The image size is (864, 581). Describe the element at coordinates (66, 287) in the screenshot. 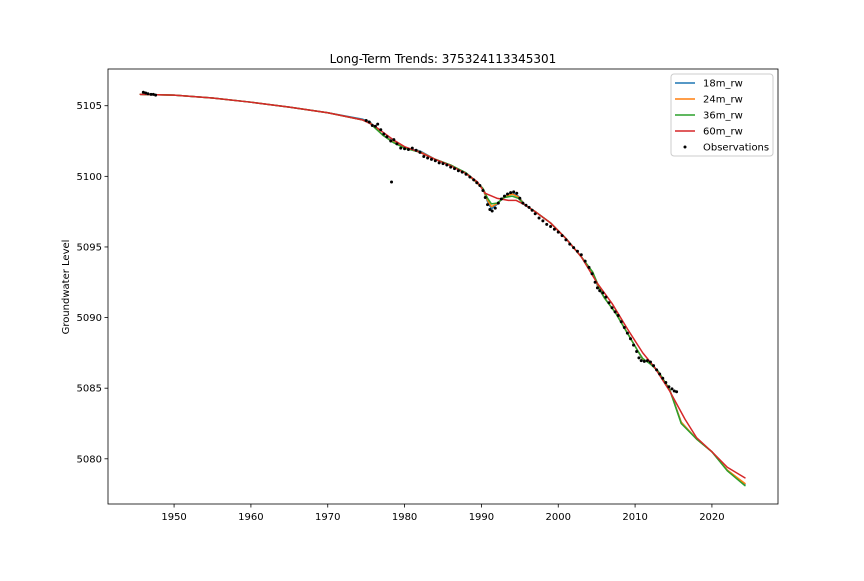

I see `y-axis-label: Groundwater Level` at that location.